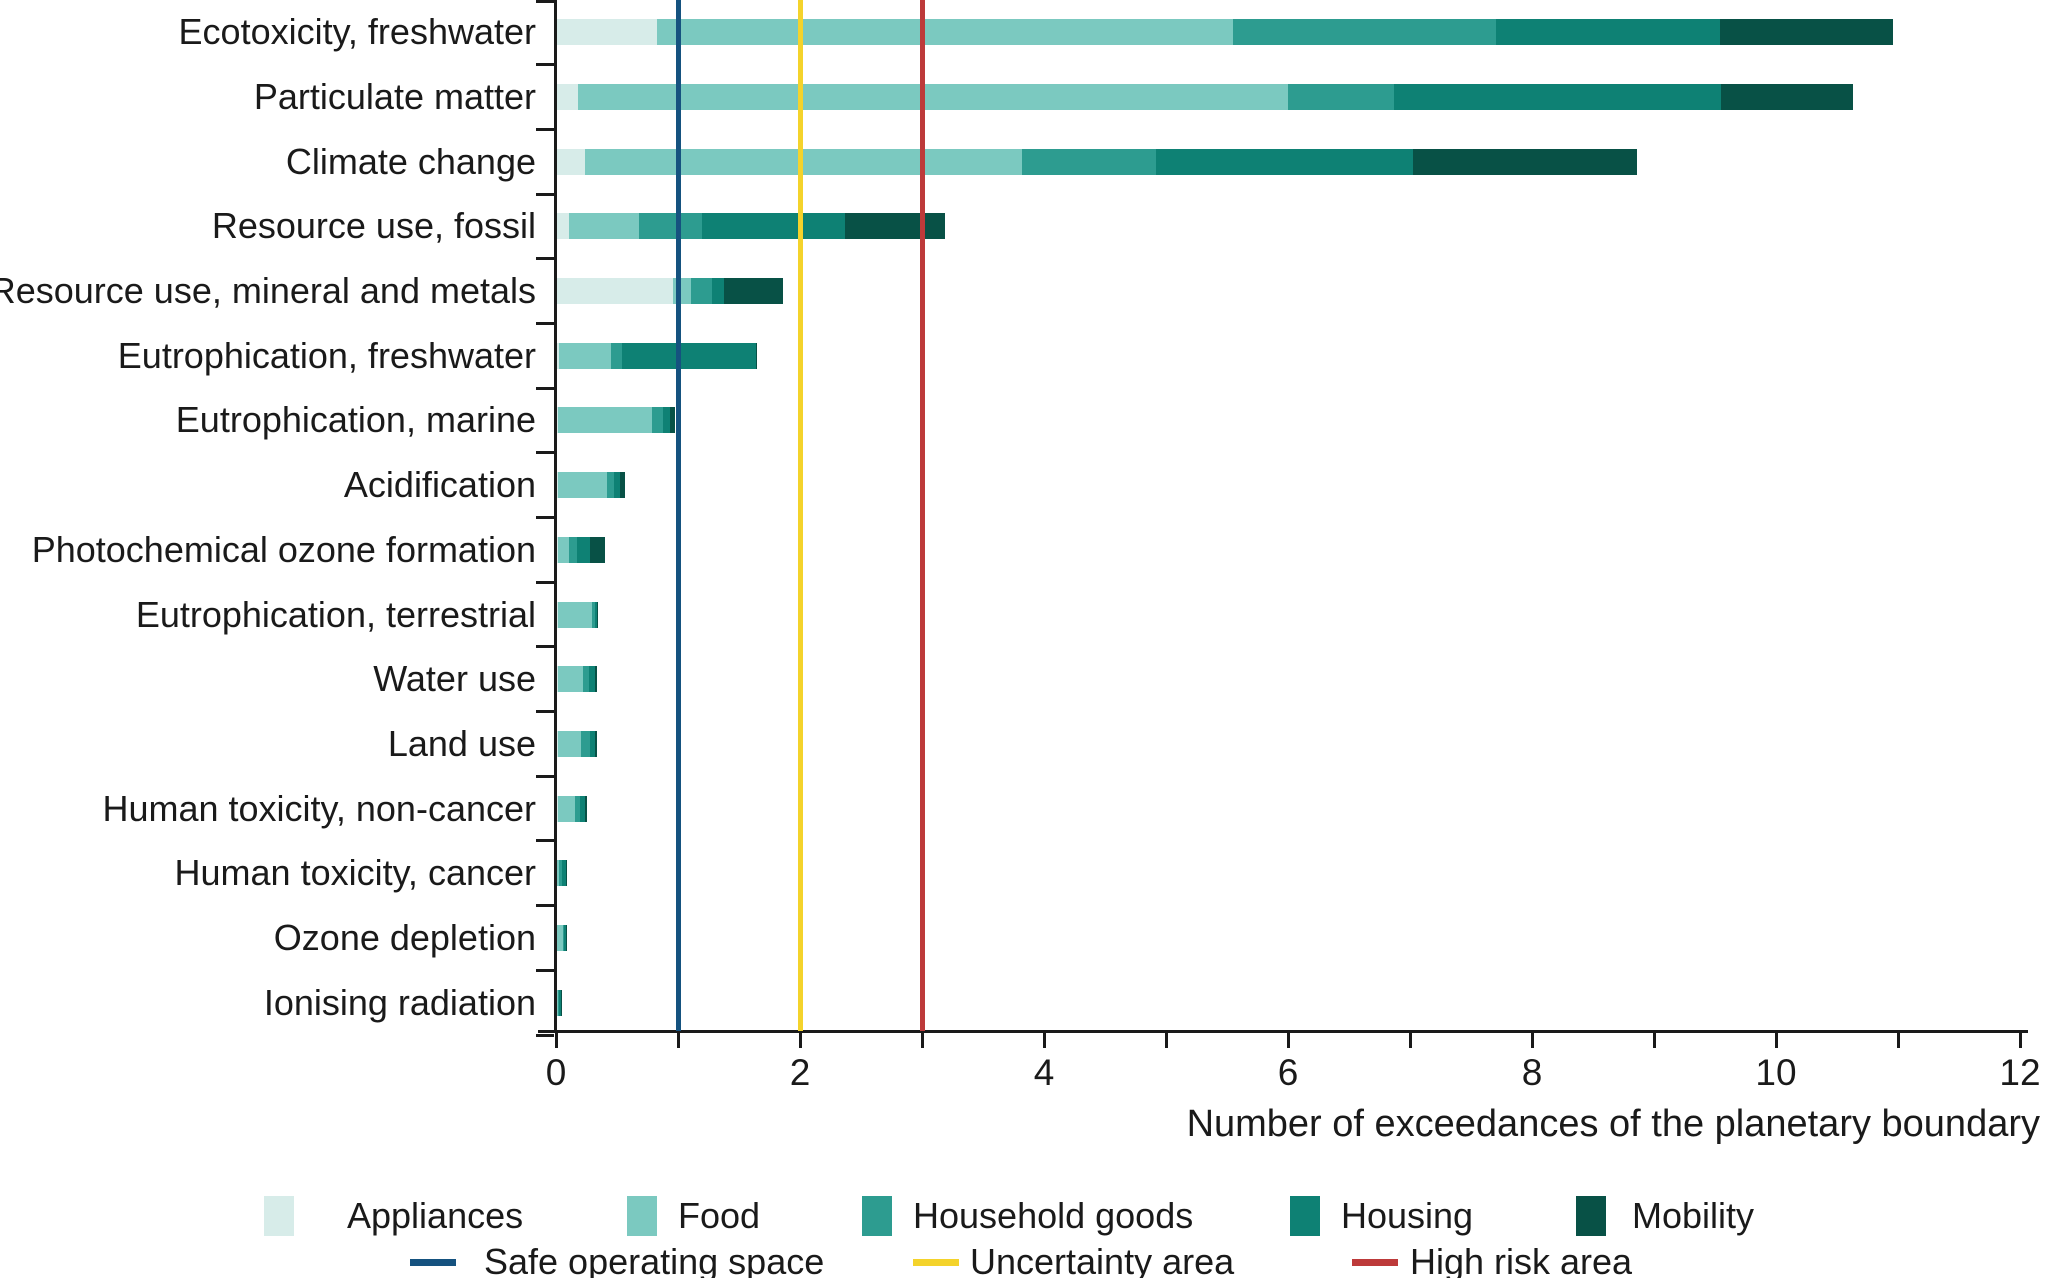 This screenshot has width=2048, height=1278. What do you see at coordinates (556, 1072) in the screenshot?
I see `x-tick-label: 0` at bounding box center [556, 1072].